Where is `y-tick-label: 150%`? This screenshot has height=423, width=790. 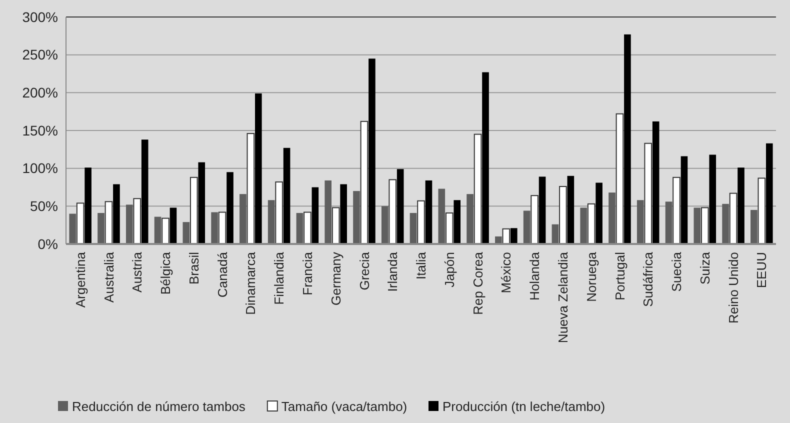
y-tick-label: 150% is located at coordinates (40, 130).